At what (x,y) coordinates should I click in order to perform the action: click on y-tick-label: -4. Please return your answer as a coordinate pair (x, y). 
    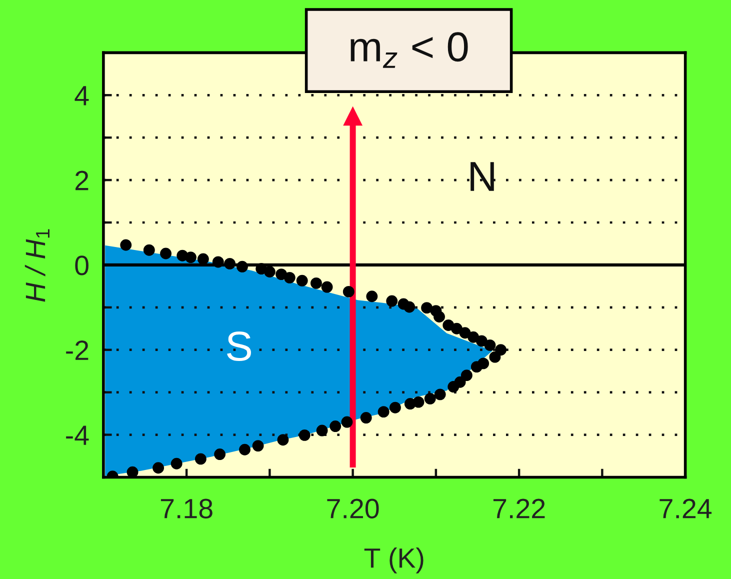
    Looking at the image, I should click on (77, 435).